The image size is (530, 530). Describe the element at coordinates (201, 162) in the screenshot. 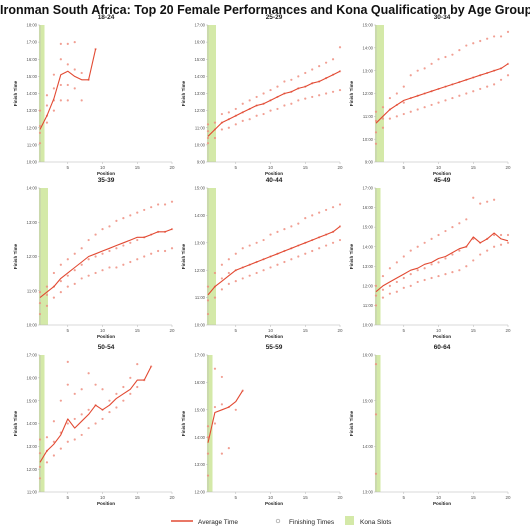

I see `y-tick-label: 9:00` at that location.